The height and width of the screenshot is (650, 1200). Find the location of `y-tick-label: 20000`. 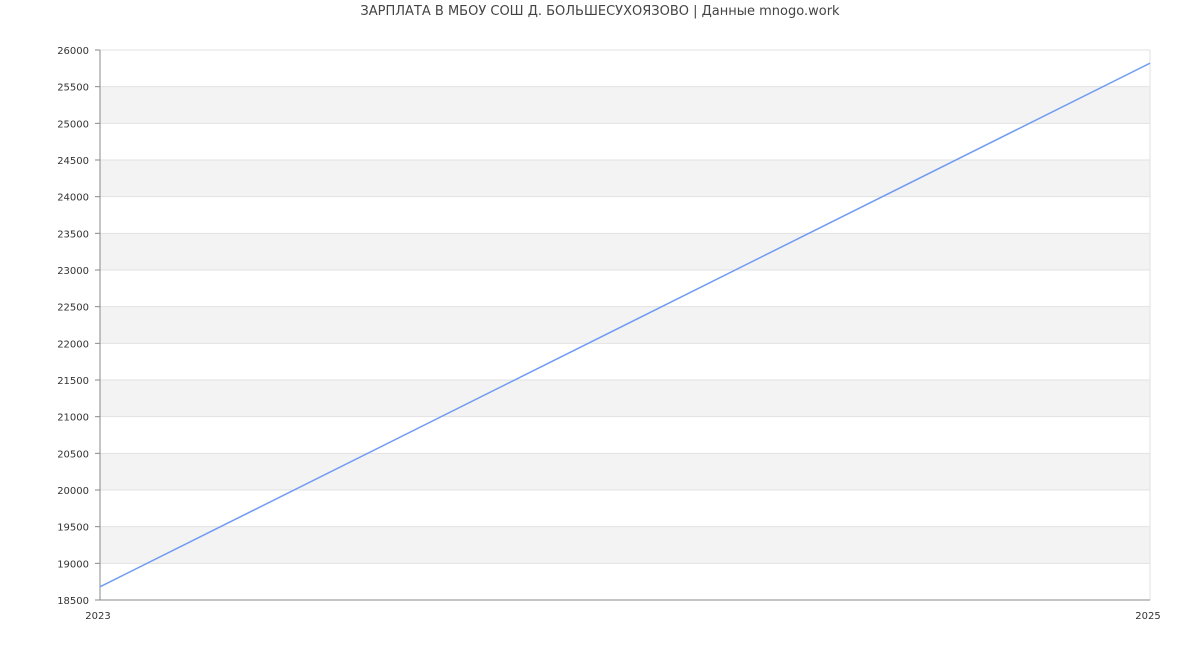

y-tick-label: 20000 is located at coordinates (73, 491).